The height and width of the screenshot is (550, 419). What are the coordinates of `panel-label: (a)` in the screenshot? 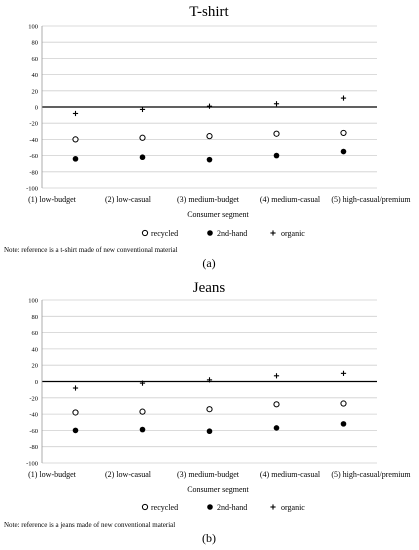 It's located at (208, 263).